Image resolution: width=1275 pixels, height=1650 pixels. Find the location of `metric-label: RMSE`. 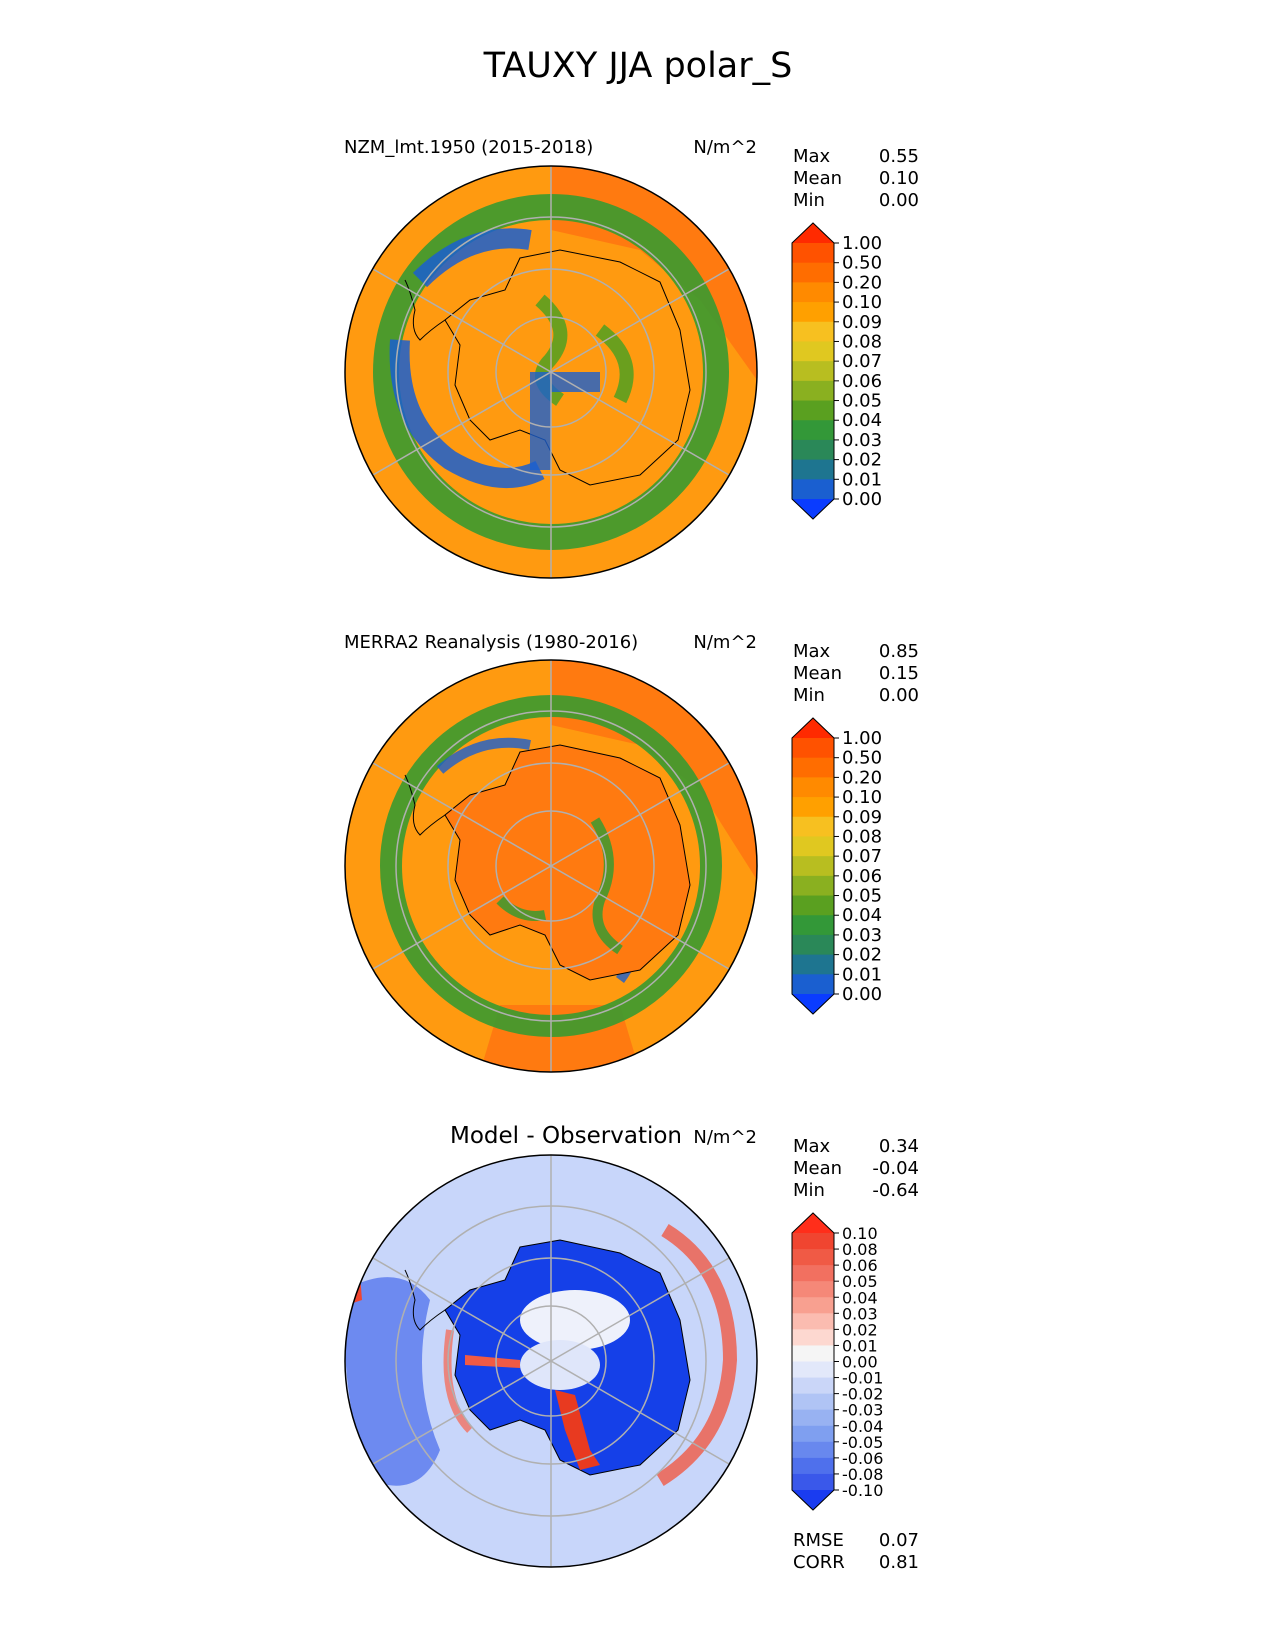

metric-label: RMSE is located at coordinates (818, 1540).